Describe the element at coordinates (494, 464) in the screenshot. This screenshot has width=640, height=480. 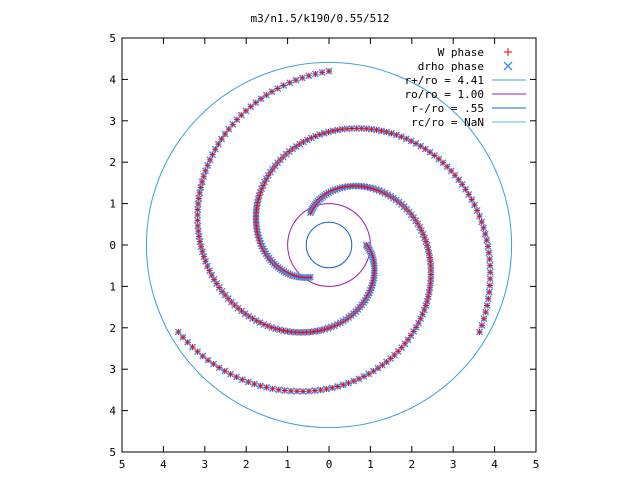
I see `x-tick-label: 4` at that location.